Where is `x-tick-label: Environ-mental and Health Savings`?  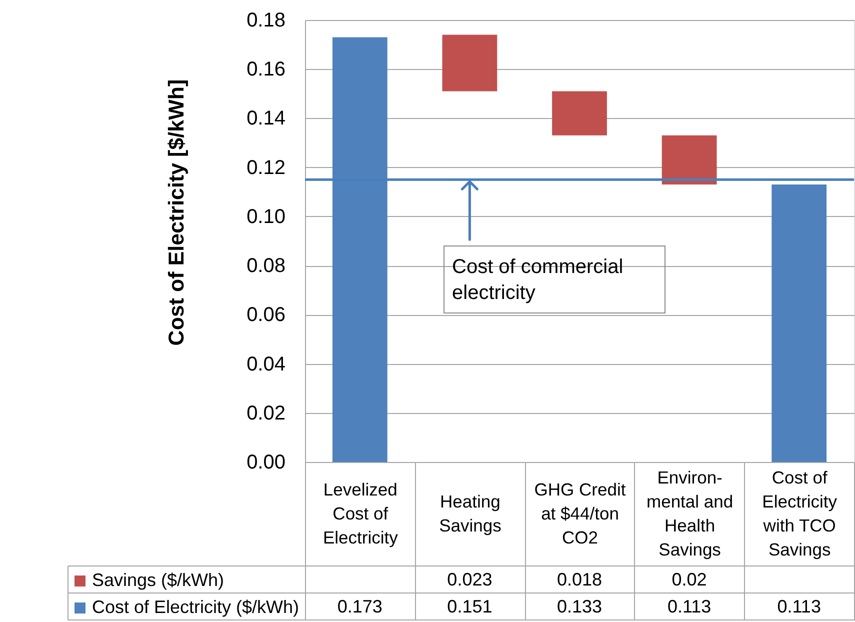
x-tick-label: Environ-mental and Health Savings is located at coordinates (690, 514).